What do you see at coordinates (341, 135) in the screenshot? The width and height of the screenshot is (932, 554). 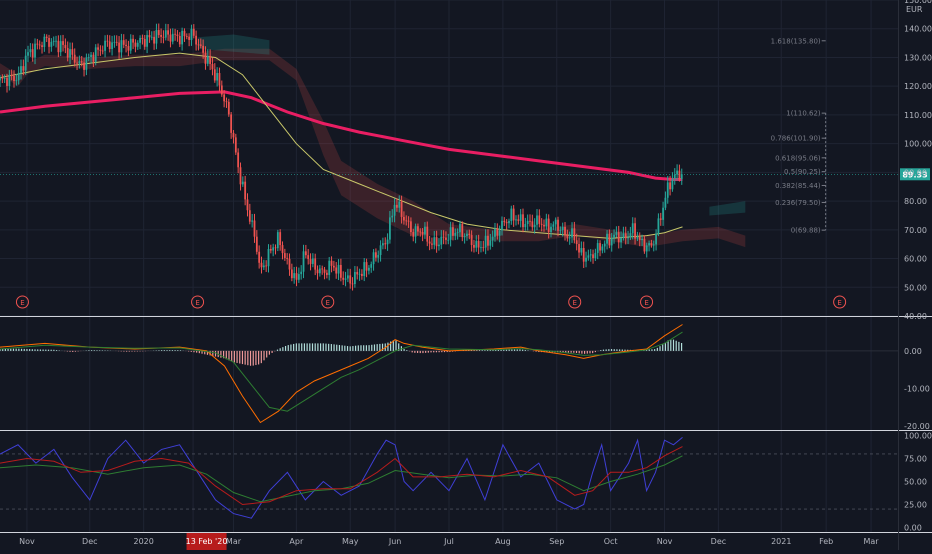 I see `ema-slow-line` at bounding box center [341, 135].